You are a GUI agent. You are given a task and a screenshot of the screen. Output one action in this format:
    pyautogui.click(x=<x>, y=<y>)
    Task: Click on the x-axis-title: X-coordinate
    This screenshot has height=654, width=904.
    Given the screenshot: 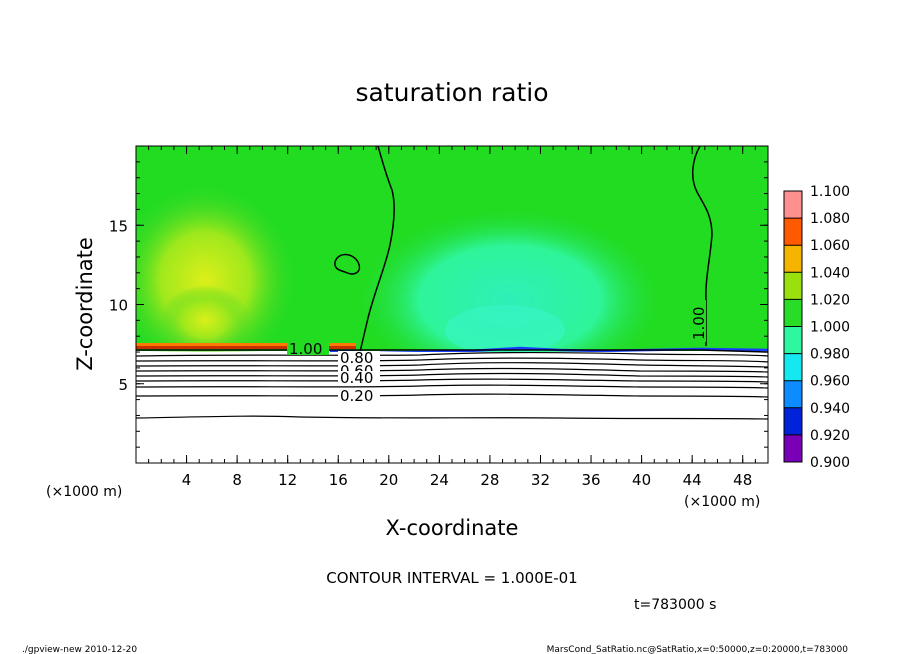 What is the action you would take?
    pyautogui.click(x=452, y=528)
    